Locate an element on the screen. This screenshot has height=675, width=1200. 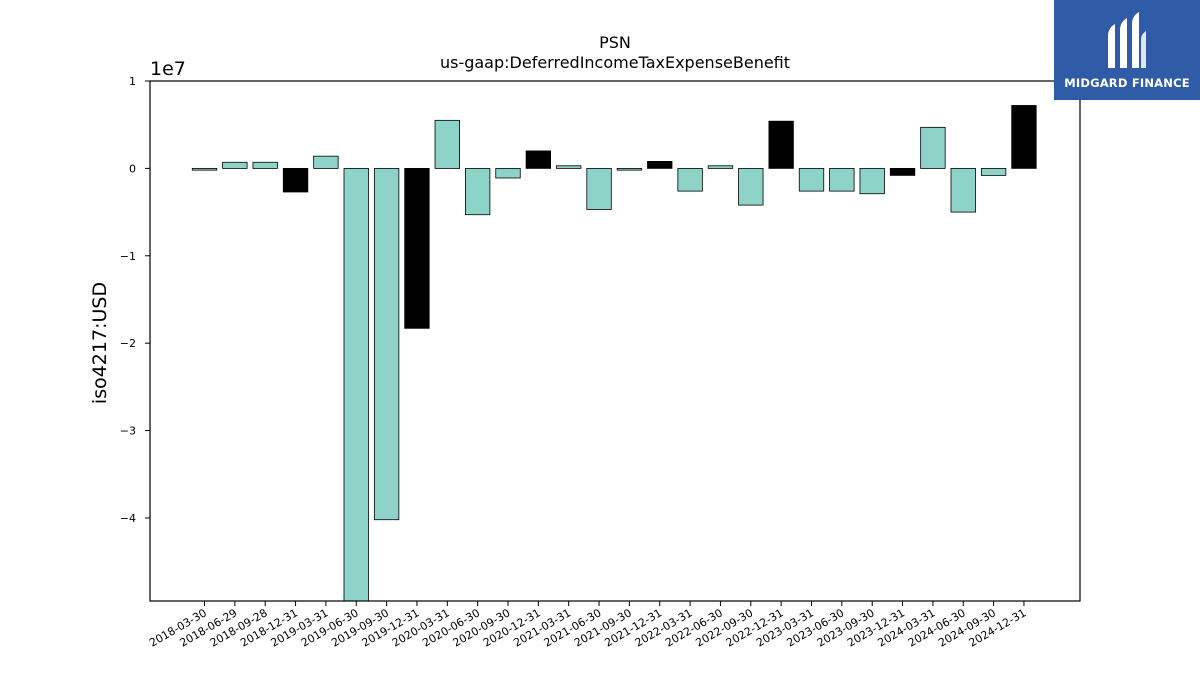
y-axis-label: iso4217:USD is located at coordinates (100, 343).